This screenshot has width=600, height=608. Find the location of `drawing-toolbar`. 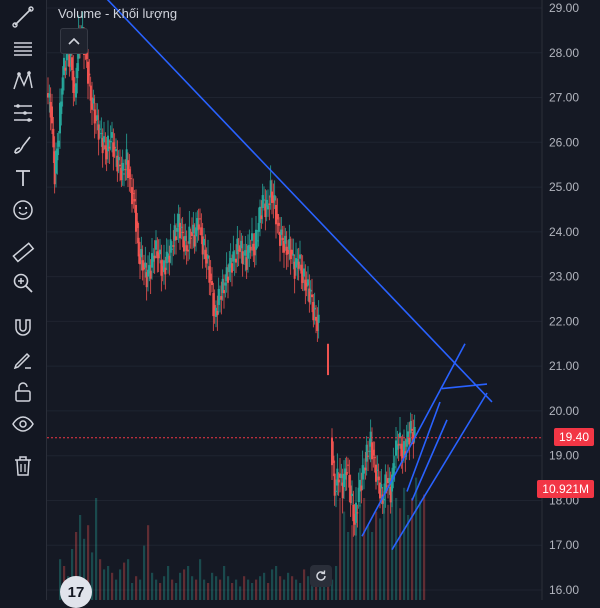

drawing-toolbar is located at coordinates (23, 300).